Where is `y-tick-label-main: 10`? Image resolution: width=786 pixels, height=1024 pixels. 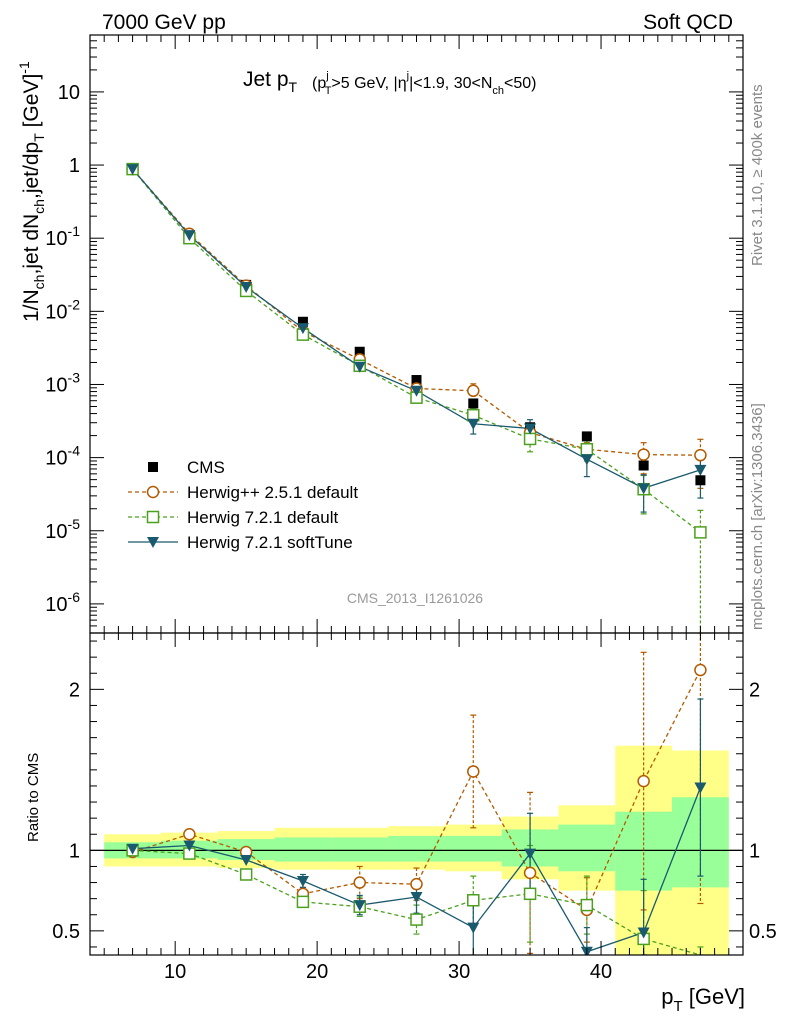 y-tick-label-main: 10 is located at coordinates (69, 93).